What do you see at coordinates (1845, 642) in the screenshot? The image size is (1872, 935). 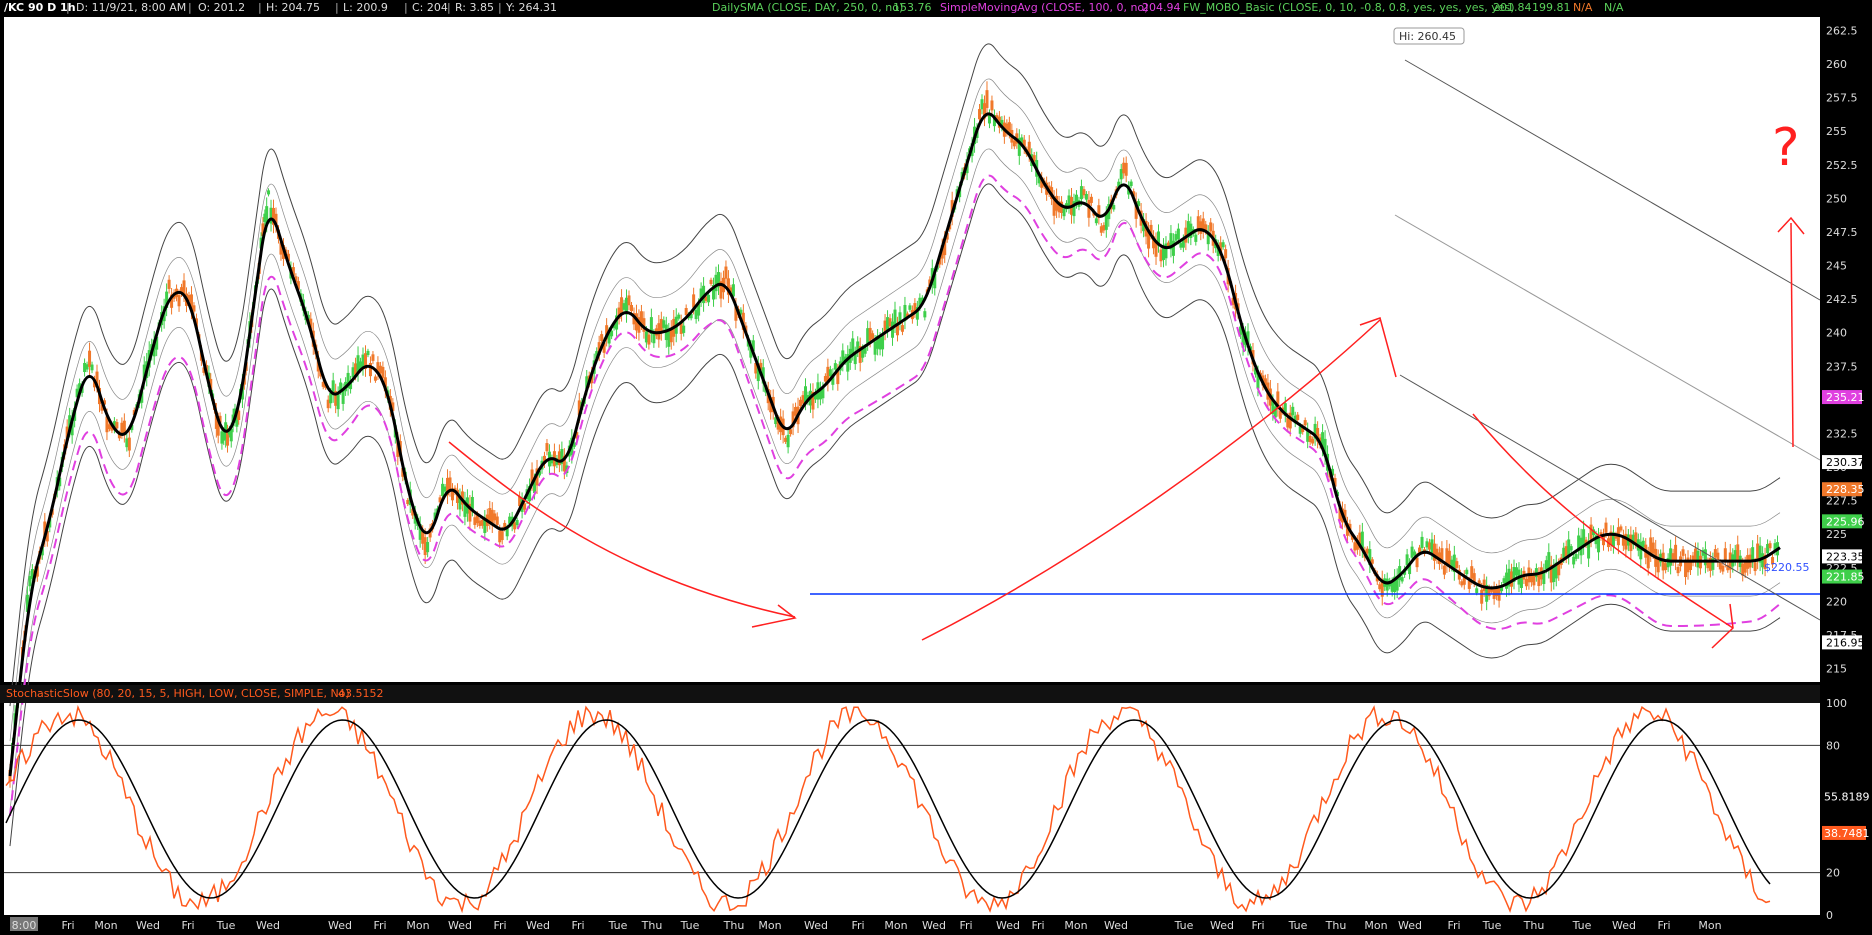 I see `price-tag-label: 216.95` at bounding box center [1845, 642].